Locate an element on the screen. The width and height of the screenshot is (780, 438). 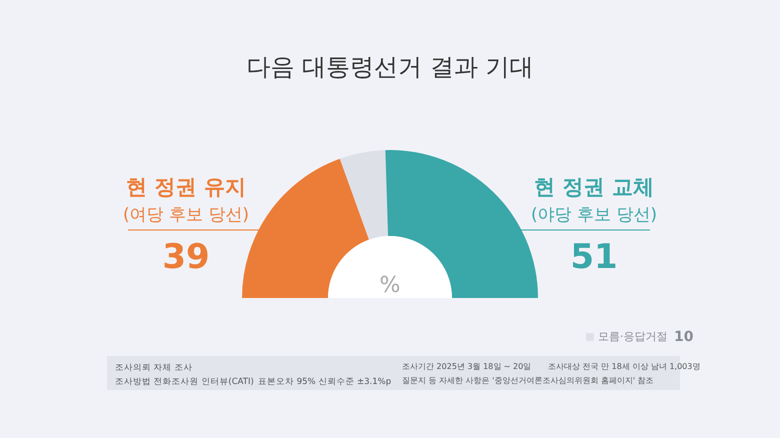
data-label: 10 is located at coordinates (684, 337).